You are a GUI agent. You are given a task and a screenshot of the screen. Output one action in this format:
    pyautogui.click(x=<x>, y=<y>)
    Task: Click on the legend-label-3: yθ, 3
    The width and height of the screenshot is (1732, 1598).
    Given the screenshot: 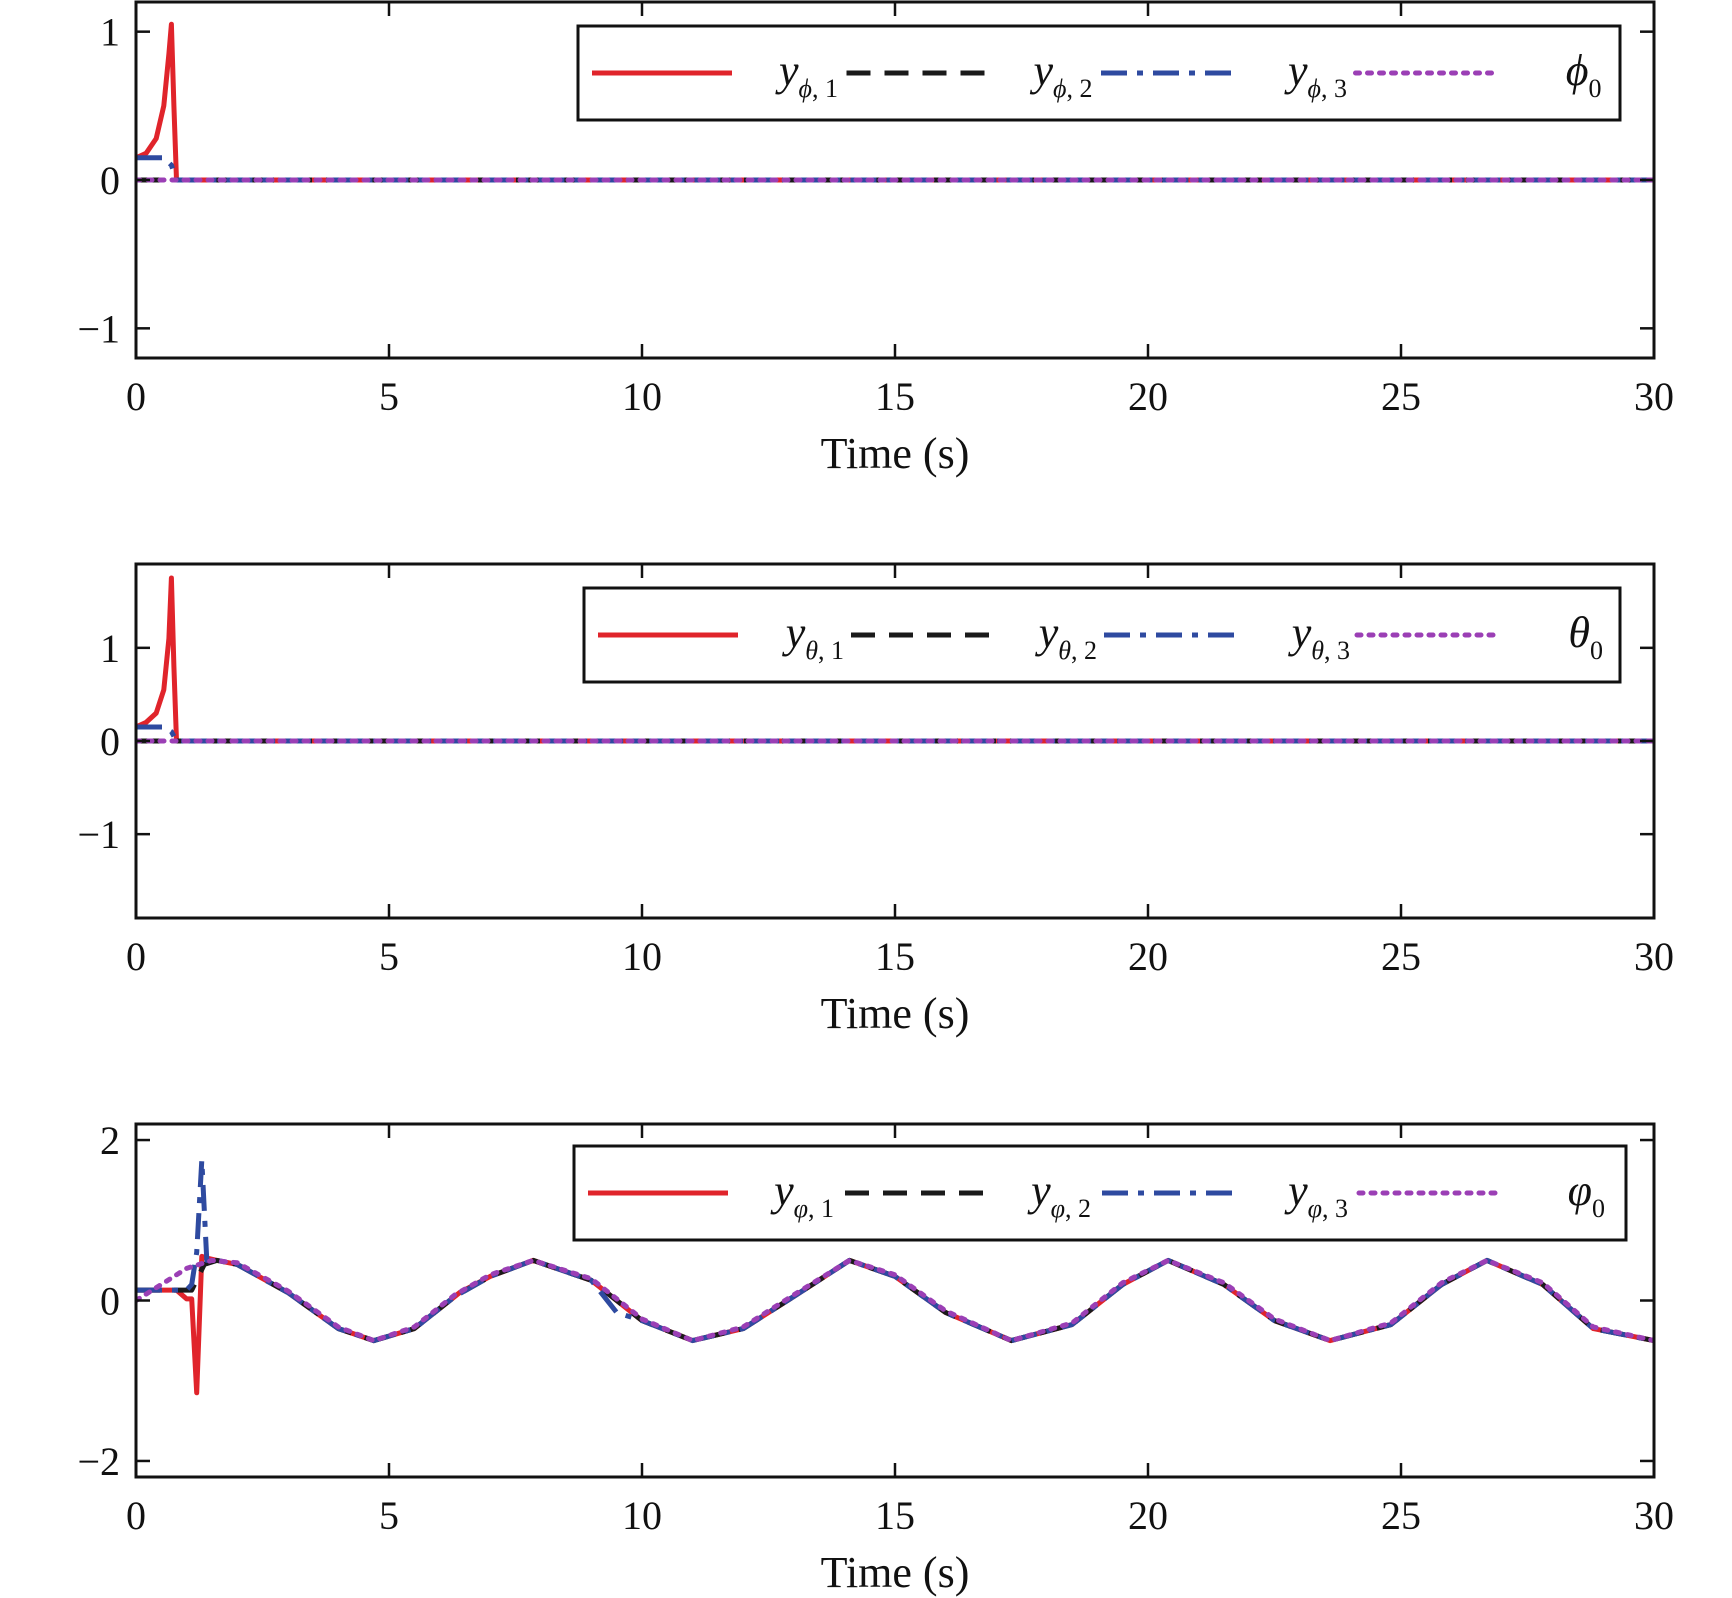 What is the action you would take?
    pyautogui.click(x=1319, y=636)
    